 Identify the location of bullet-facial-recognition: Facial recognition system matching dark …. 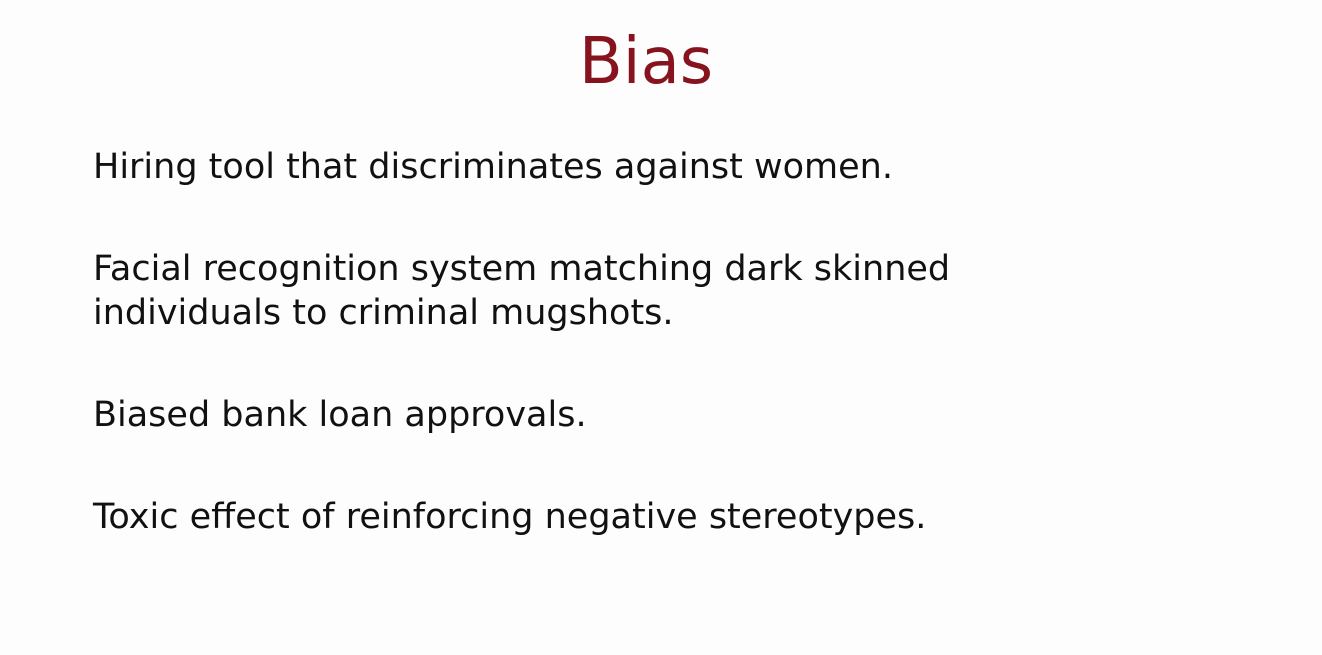
(521, 291).